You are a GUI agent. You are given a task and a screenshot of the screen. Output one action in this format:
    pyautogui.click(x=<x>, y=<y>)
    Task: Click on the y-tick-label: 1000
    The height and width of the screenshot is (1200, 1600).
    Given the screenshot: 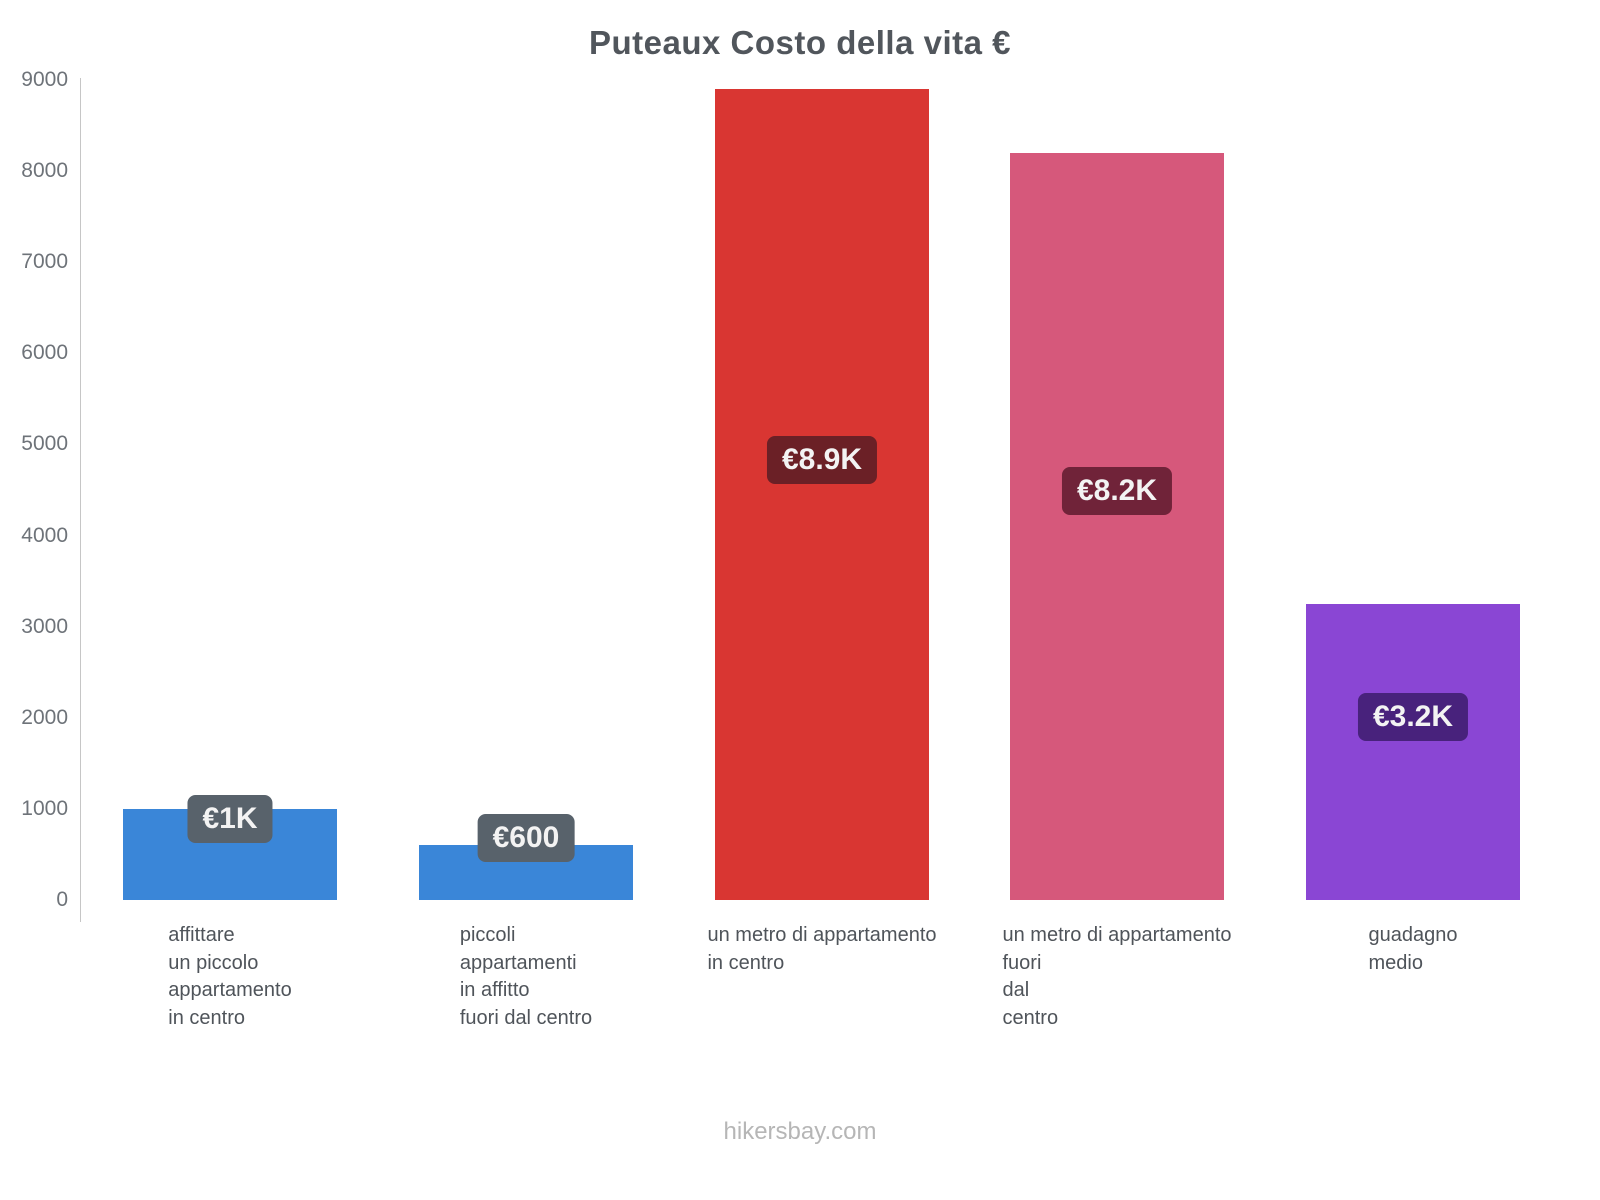 What is the action you would take?
    pyautogui.click(x=44, y=808)
    